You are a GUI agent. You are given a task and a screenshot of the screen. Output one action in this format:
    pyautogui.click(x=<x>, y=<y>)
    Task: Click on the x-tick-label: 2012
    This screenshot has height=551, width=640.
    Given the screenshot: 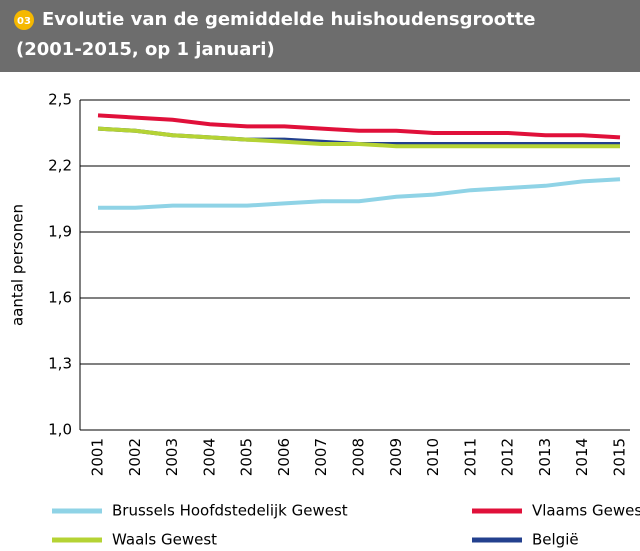 What is the action you would take?
    pyautogui.click(x=508, y=457)
    